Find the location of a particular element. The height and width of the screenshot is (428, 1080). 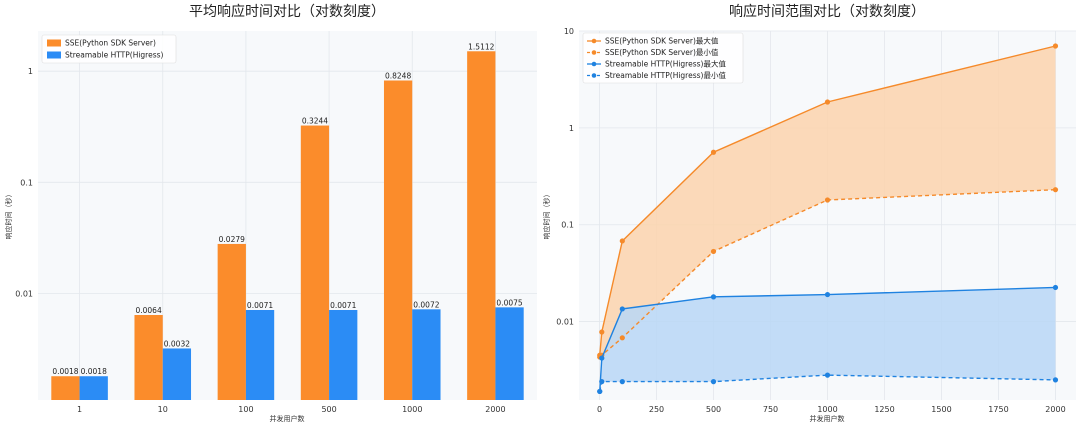

right-x-tick-label: 1250 is located at coordinates (884, 409).